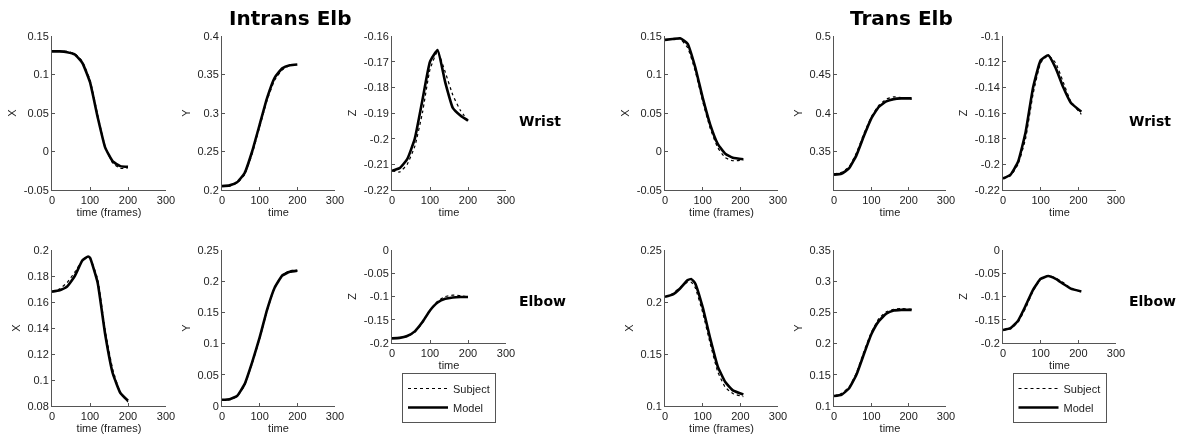 Image resolution: width=1184 pixels, height=434 pixels. What do you see at coordinates (290, 18) in the screenshot?
I see `chart-title: Intrans Elb` at bounding box center [290, 18].